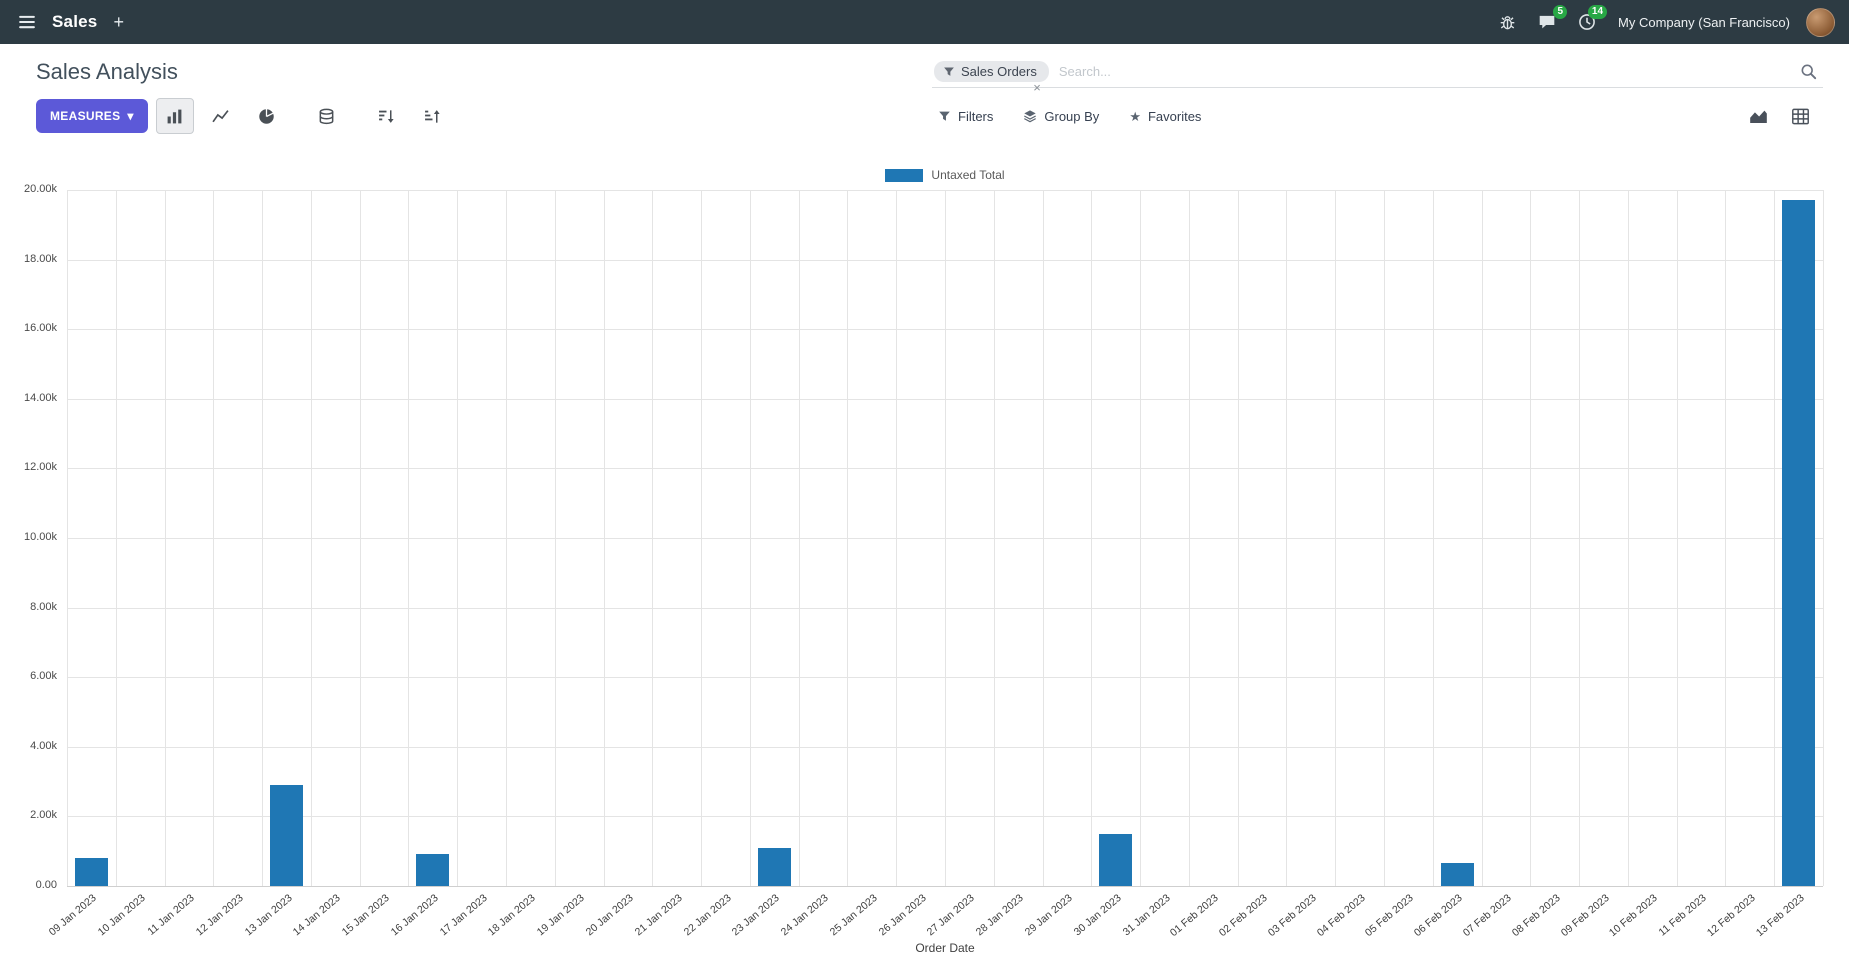 Image resolution: width=1849 pixels, height=960 pixels. I want to click on sort-descending-button, so click(387, 116).